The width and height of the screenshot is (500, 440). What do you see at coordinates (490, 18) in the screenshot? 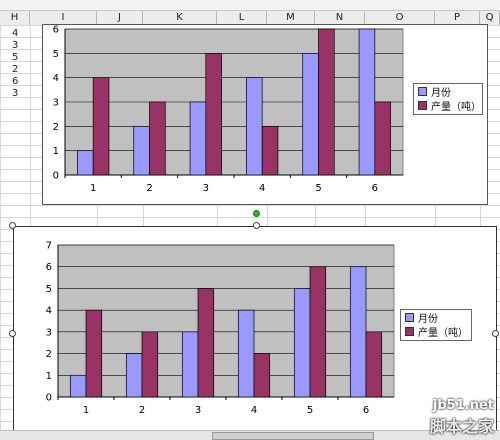
I see `column-header-q: Q` at bounding box center [490, 18].